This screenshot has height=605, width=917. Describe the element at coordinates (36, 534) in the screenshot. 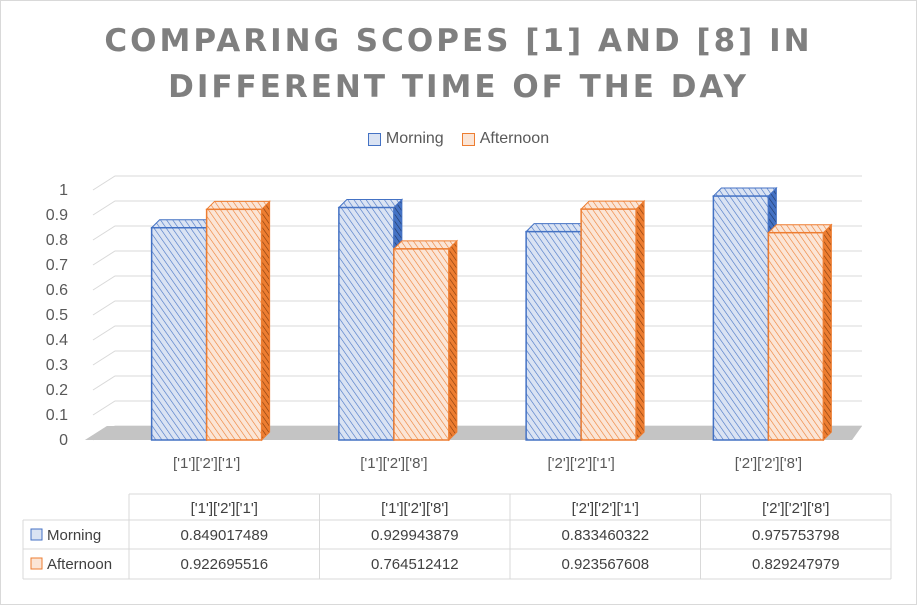

I see `table-swatch-morning` at that location.